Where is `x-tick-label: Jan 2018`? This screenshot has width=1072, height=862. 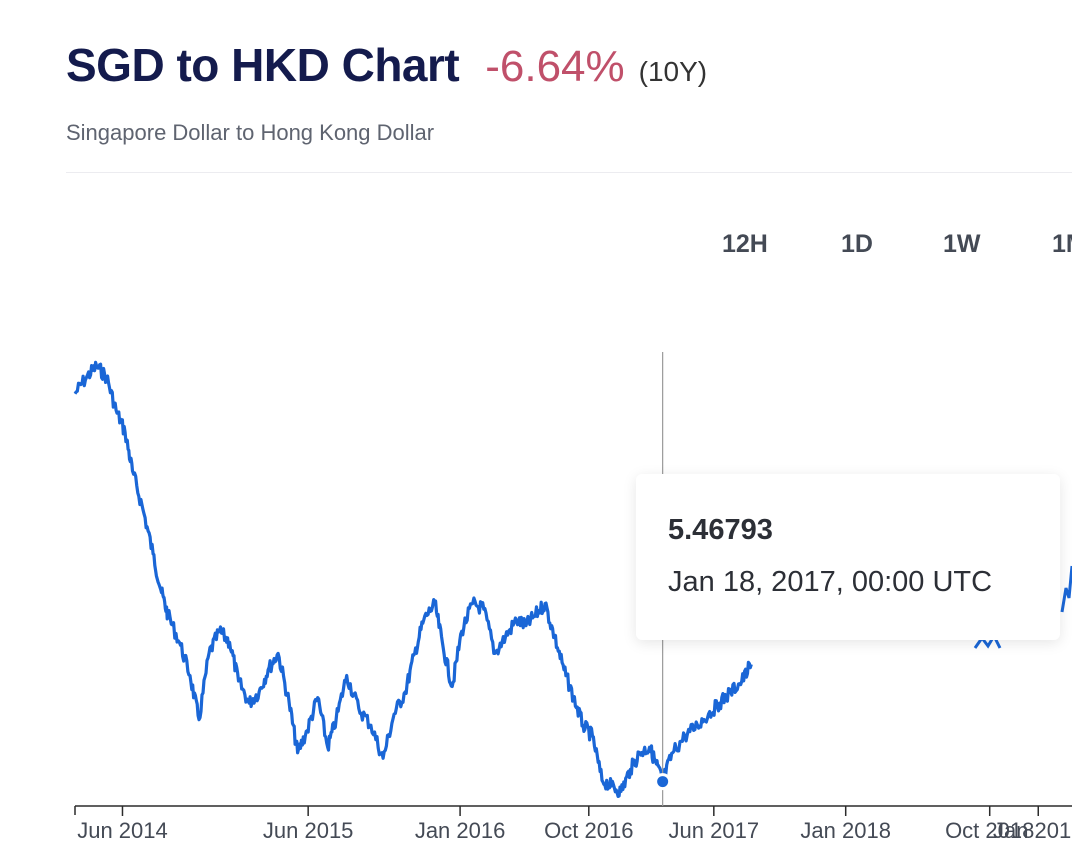
x-tick-label: Jan 2018 is located at coordinates (845, 830).